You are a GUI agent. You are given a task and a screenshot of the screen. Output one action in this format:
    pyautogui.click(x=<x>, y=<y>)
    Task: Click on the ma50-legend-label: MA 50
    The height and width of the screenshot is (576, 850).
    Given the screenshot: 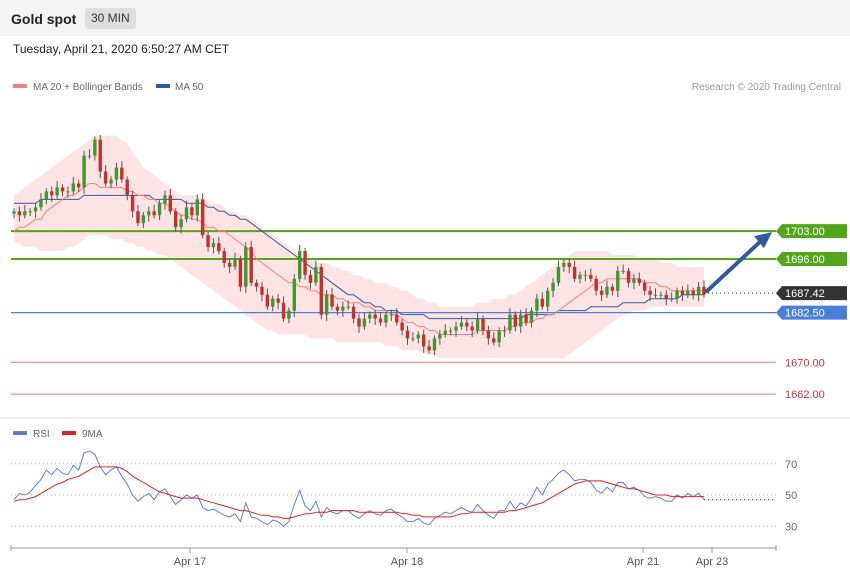 What is the action you would take?
    pyautogui.click(x=189, y=87)
    